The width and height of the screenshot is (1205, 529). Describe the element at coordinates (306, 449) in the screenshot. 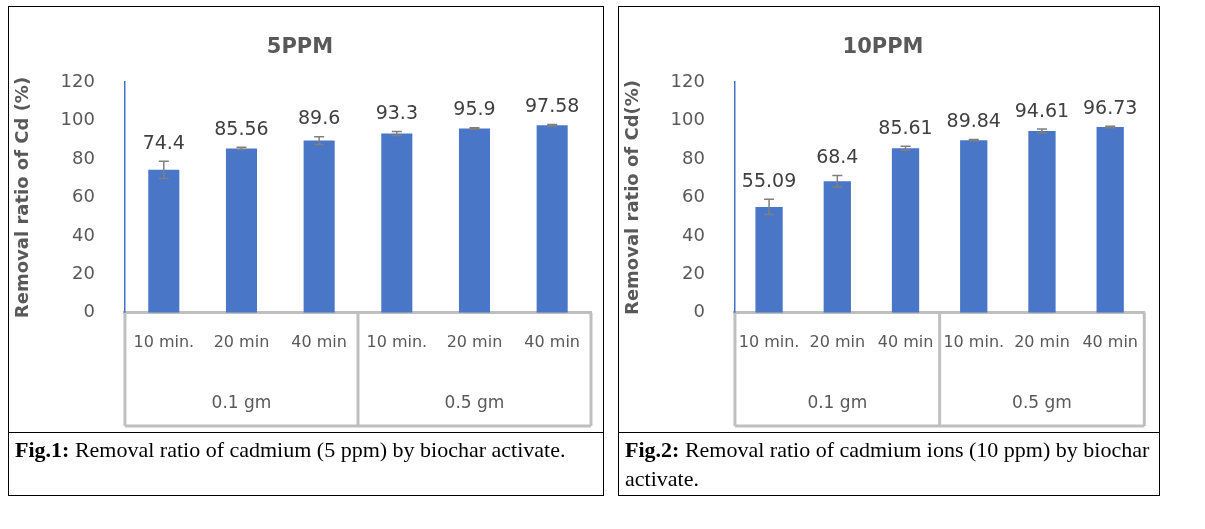

I see `caption: Fig.1: Removal ratio of cadmium (5 ppm) by biochar activate.` at that location.